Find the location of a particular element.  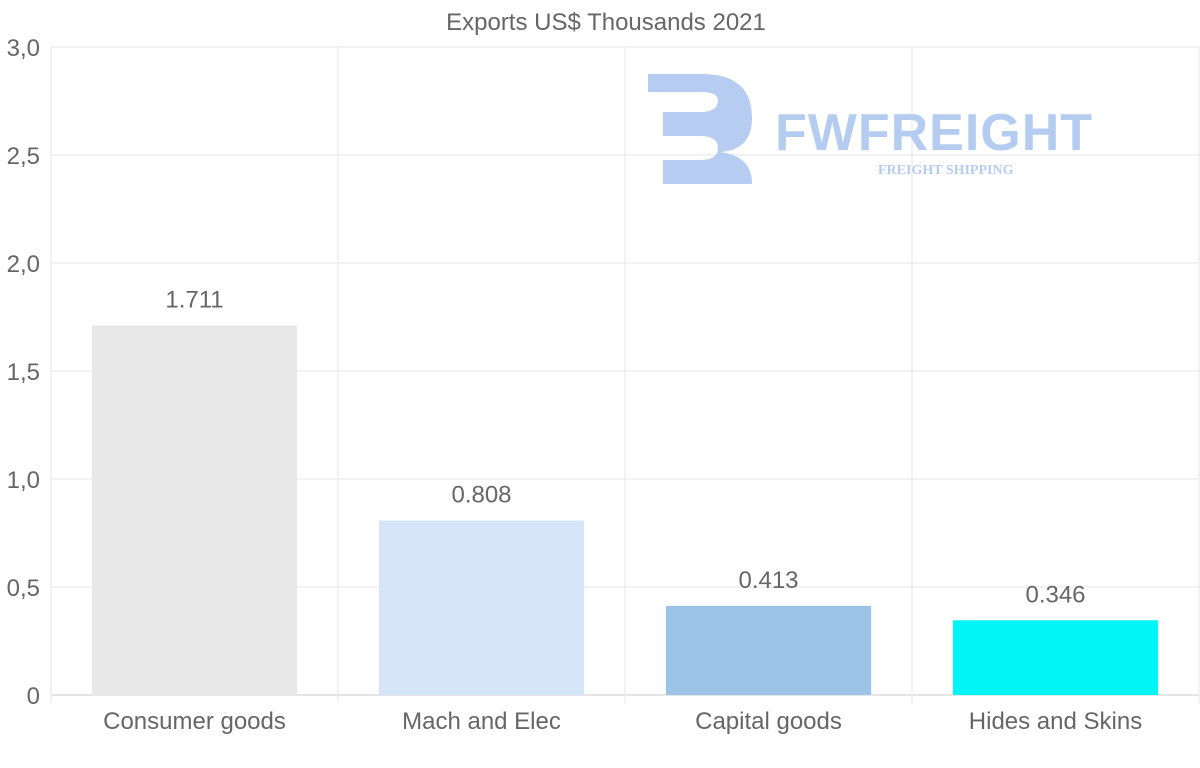

watermark-brand: FWFREIGHT is located at coordinates (934, 133).